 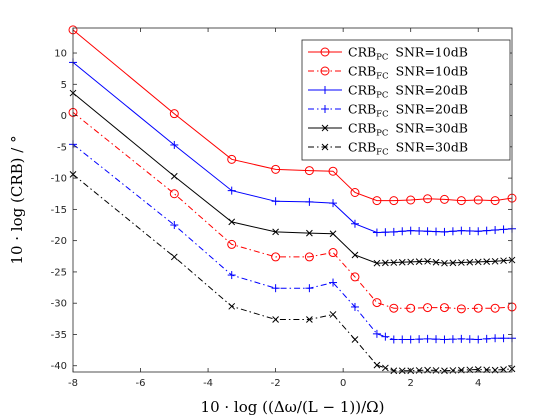 What do you see at coordinates (478, 383) in the screenshot?
I see `x-tick-label: 4` at bounding box center [478, 383].